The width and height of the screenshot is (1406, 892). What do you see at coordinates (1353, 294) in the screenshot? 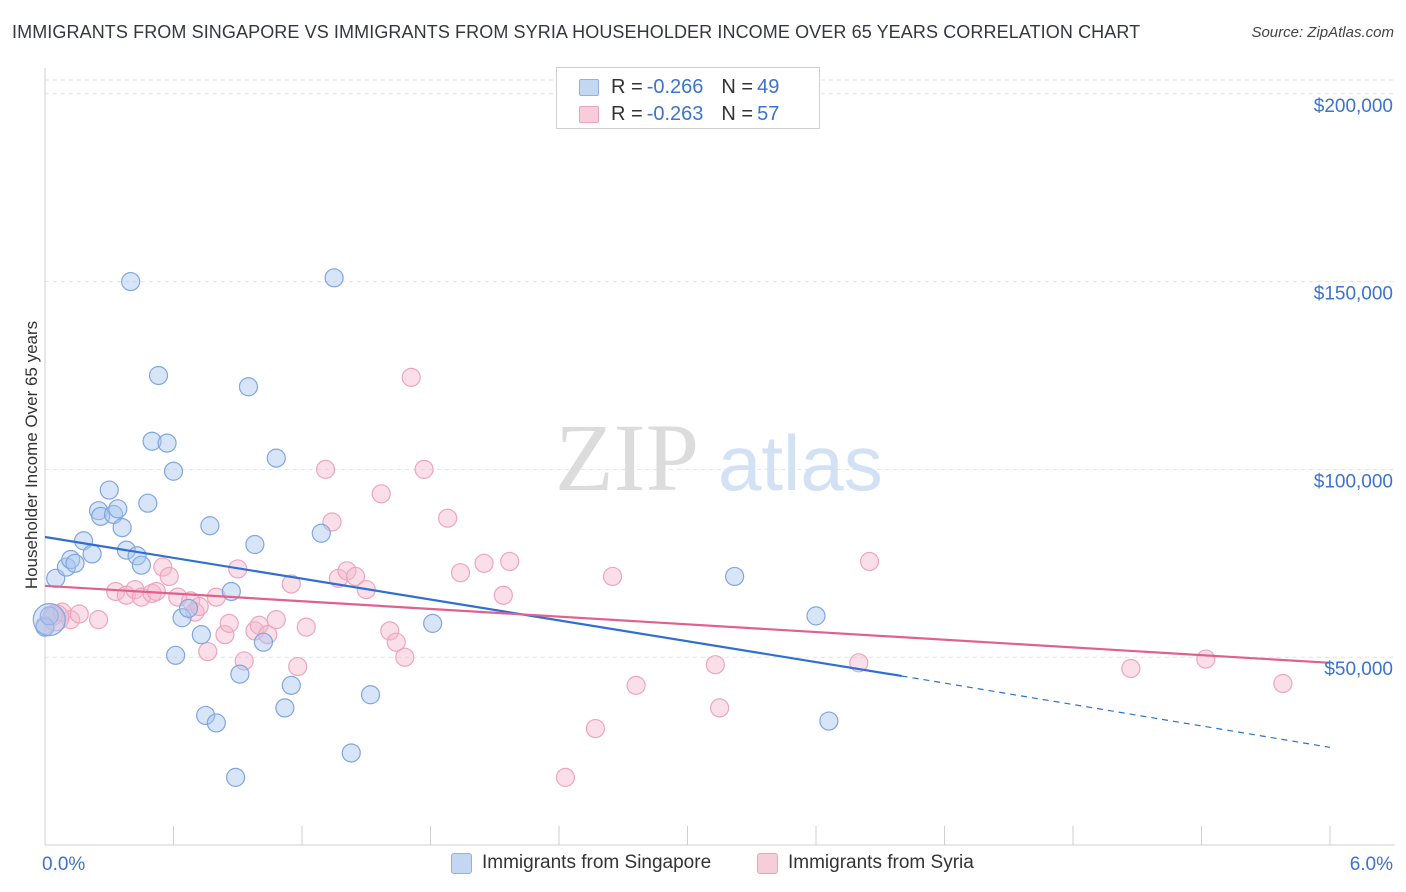
I see `y-tick-label: $150,000` at bounding box center [1353, 294].